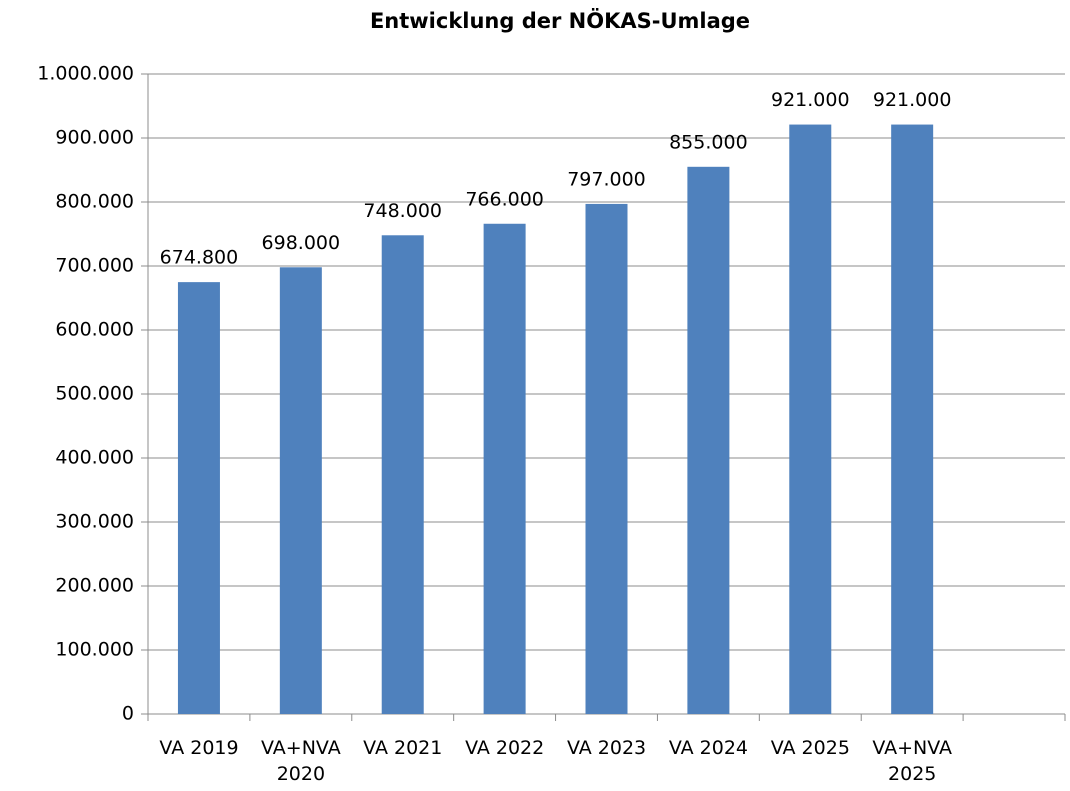 This screenshot has width=1070, height=791. I want to click on x-tick-label: VA 2025, so click(810, 748).